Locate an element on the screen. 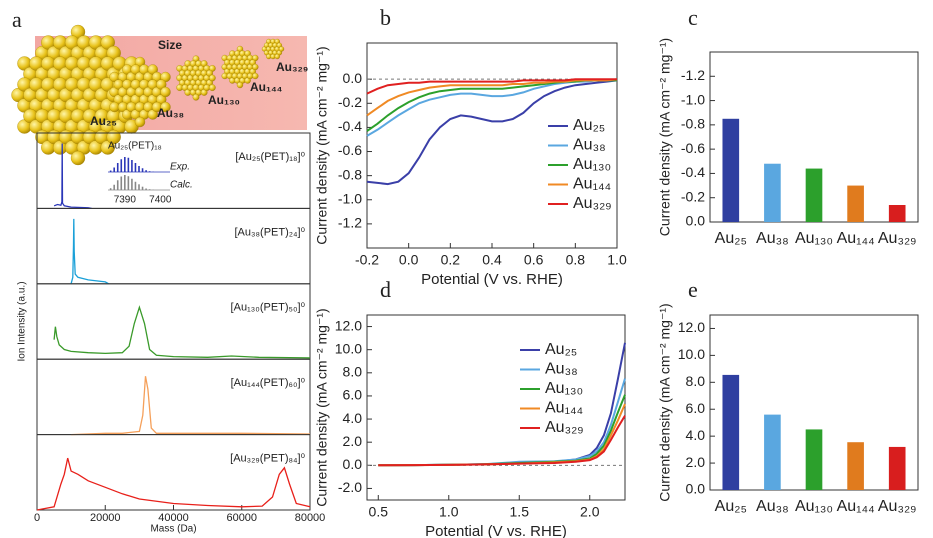 The width and height of the screenshot is (933, 538). spectrum-label: [Au₃₈(PET)₂₄]⁰ is located at coordinates (270, 232).